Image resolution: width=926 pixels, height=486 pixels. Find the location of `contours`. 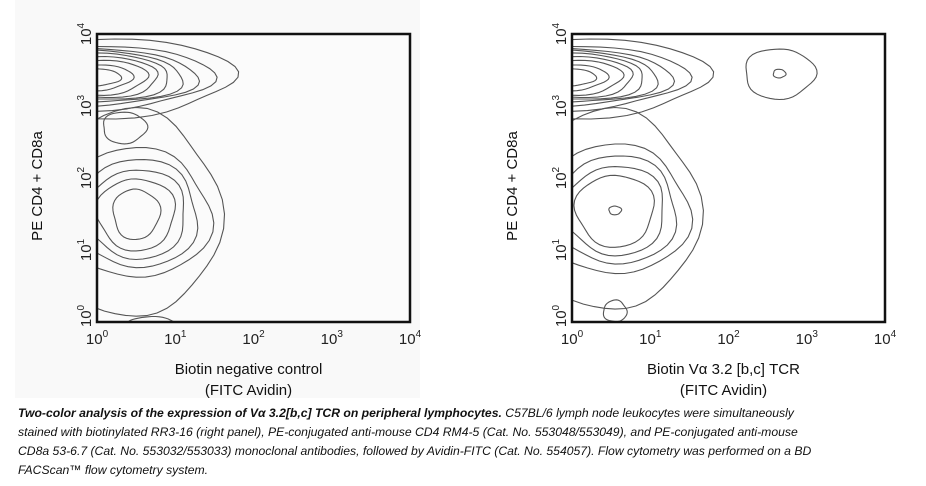

contours is located at coordinates (168, 180).